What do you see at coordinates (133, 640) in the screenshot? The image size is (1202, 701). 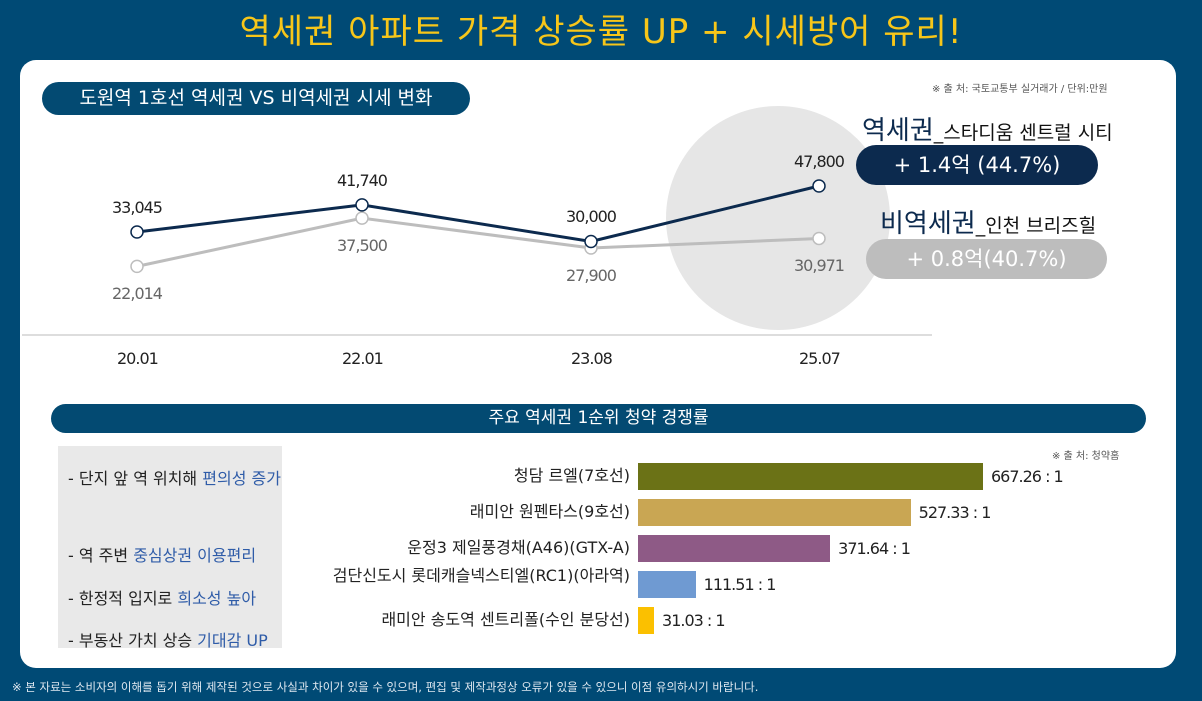 I see `note-text: - 부동산 가치 상승` at bounding box center [133, 640].